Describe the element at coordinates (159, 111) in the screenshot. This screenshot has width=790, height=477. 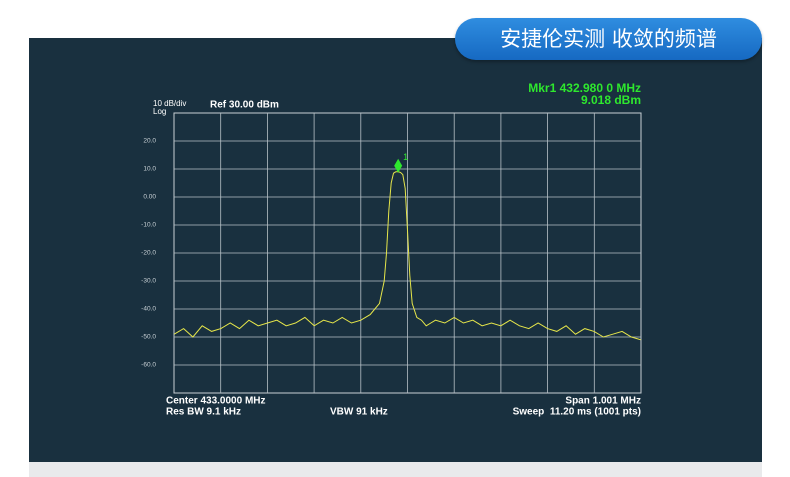
I see `scale-mode: Log` at that location.